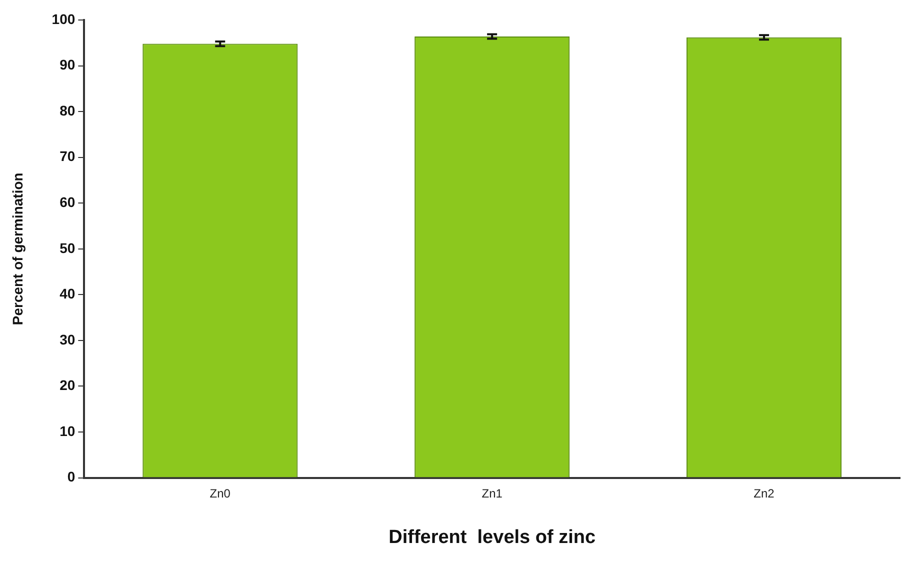  Describe the element at coordinates (68, 202) in the screenshot. I see `y-tick-label: 60` at that location.